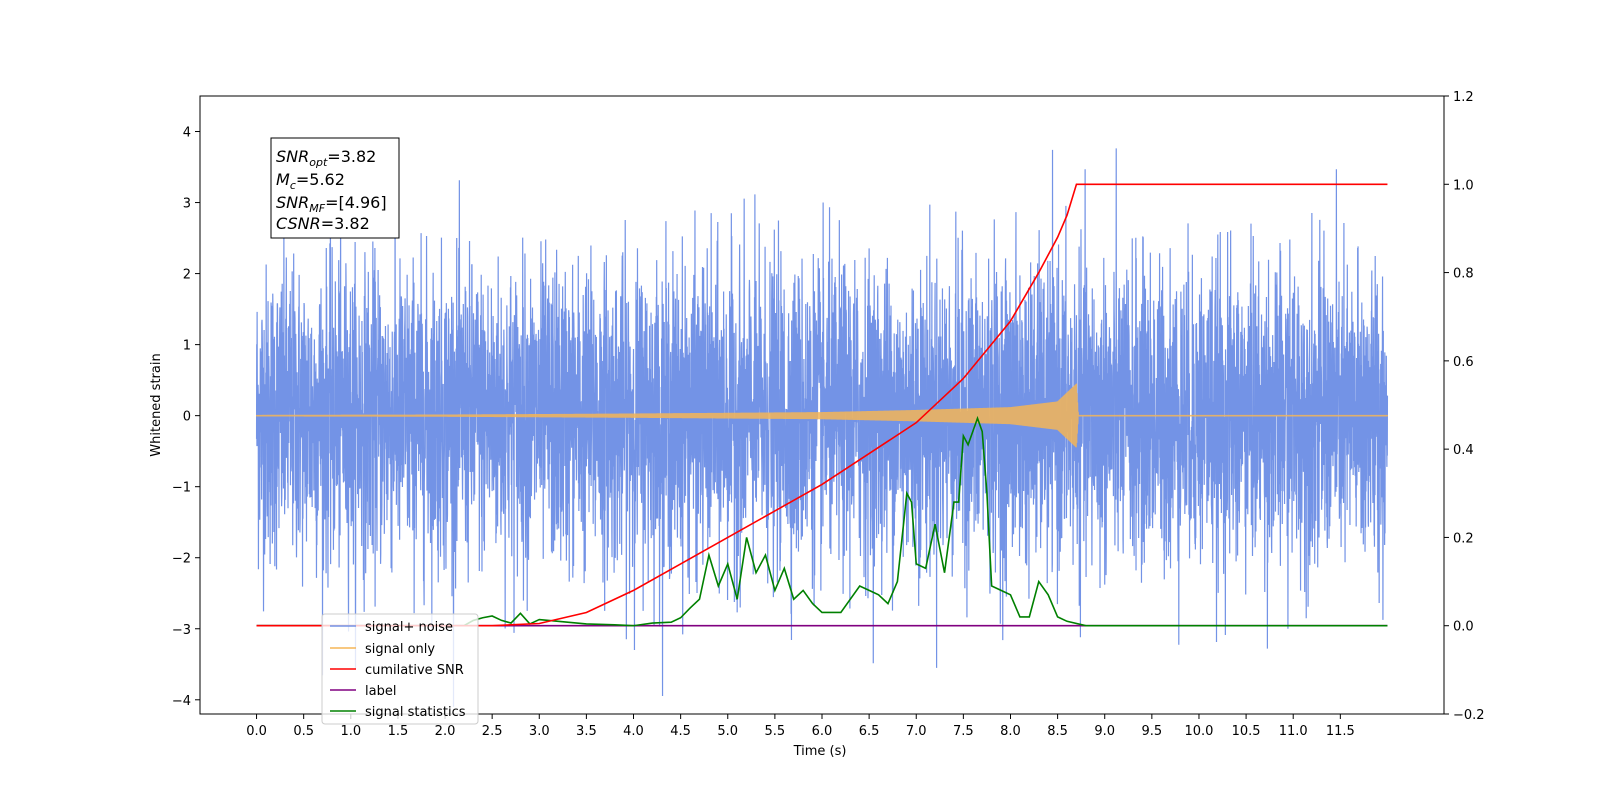 This screenshot has height=800, width=1600. Describe the element at coordinates (1463, 97) in the screenshot. I see `y-right-tick-label: 1.2` at that location.